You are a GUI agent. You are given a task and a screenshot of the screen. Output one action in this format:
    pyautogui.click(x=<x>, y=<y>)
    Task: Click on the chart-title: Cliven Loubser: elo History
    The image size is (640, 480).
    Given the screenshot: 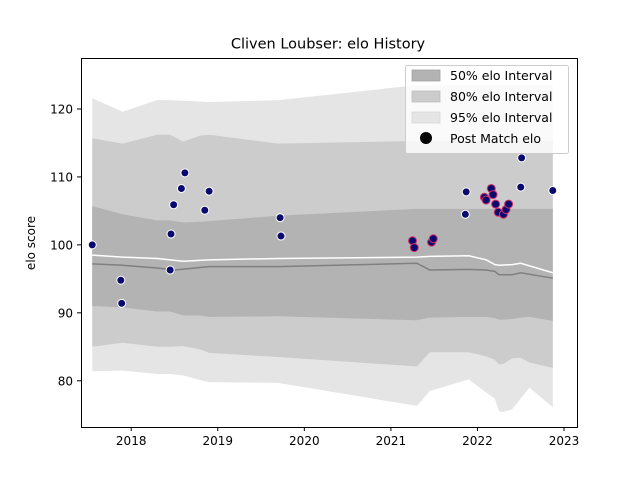 What is the action you would take?
    pyautogui.click(x=328, y=45)
    